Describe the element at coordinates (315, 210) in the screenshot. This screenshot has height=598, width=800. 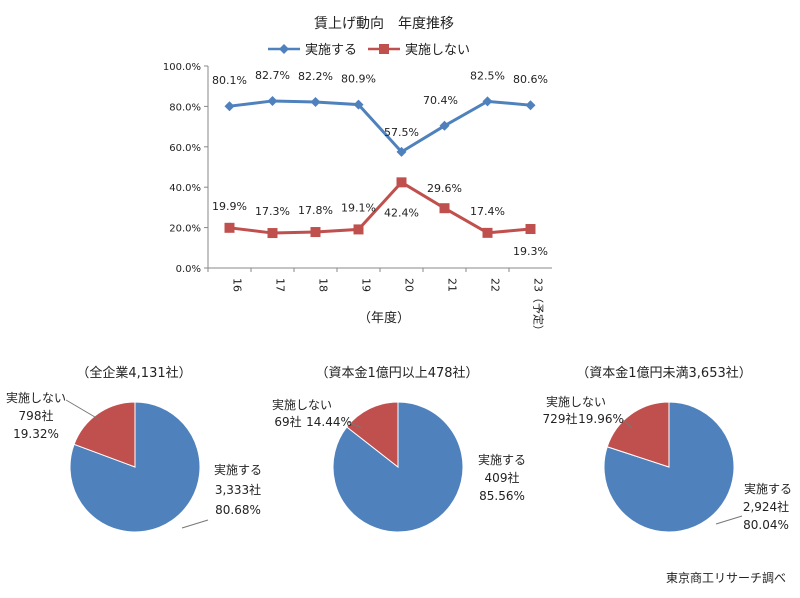
I see `data-label: 17.8%` at that location.